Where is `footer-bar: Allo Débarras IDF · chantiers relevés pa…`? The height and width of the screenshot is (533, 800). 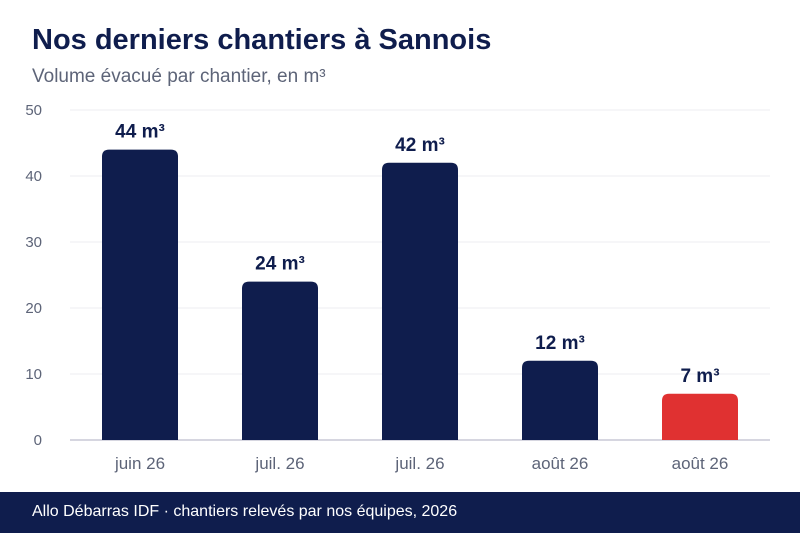 footer-bar: Allo Débarras IDF · chantiers relevés pa… is located at coordinates (400, 512).